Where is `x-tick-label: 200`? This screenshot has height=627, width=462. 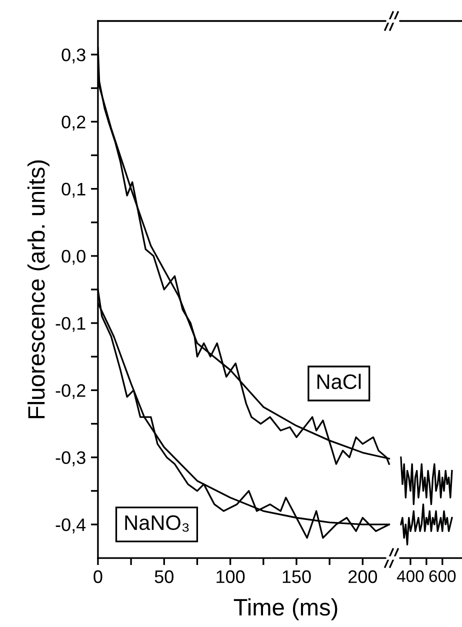 x-tick-label: 200 is located at coordinates (363, 577).